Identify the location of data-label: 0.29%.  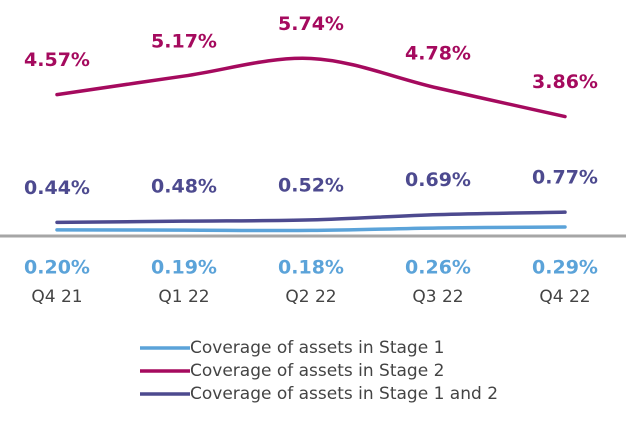
(565, 268).